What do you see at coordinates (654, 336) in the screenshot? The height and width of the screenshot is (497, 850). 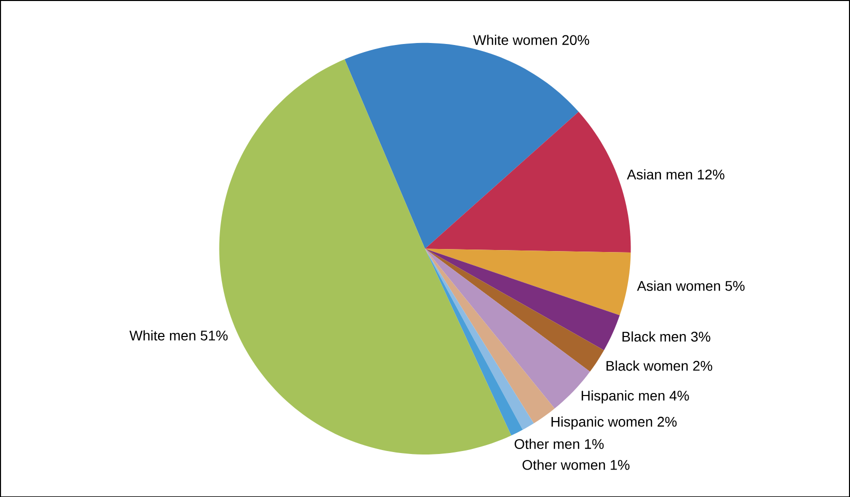 I see `slice-label: Black men` at bounding box center [654, 336].